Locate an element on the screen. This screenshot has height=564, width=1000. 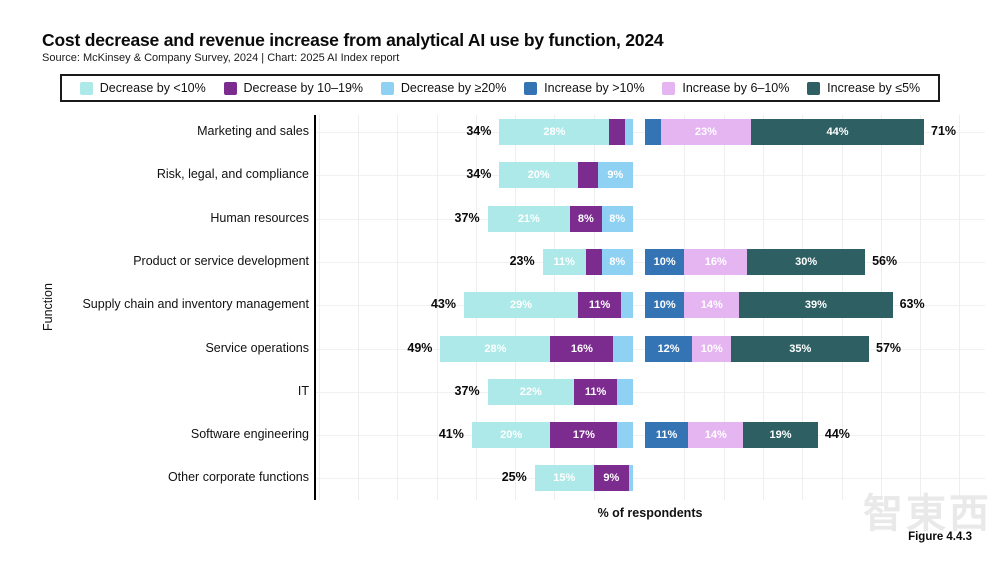
bar-segment-value: 30% is located at coordinates (806, 261).